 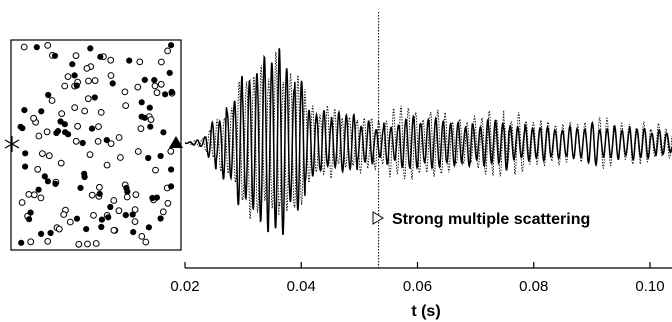 I want to click on annotation-text: Strong multiple scattering, so click(x=491, y=219).